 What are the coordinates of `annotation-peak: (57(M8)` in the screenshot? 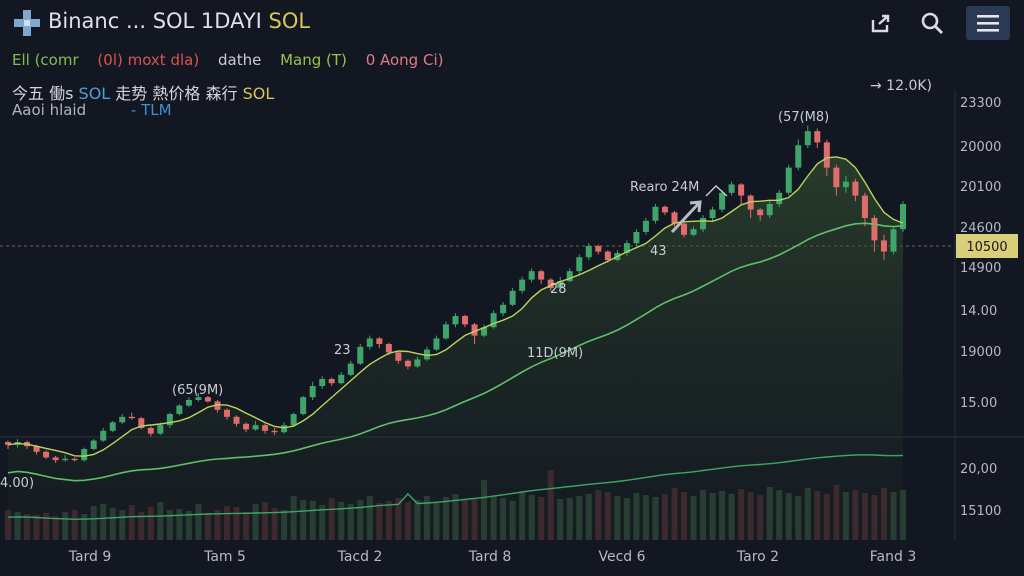 It's located at (803, 117).